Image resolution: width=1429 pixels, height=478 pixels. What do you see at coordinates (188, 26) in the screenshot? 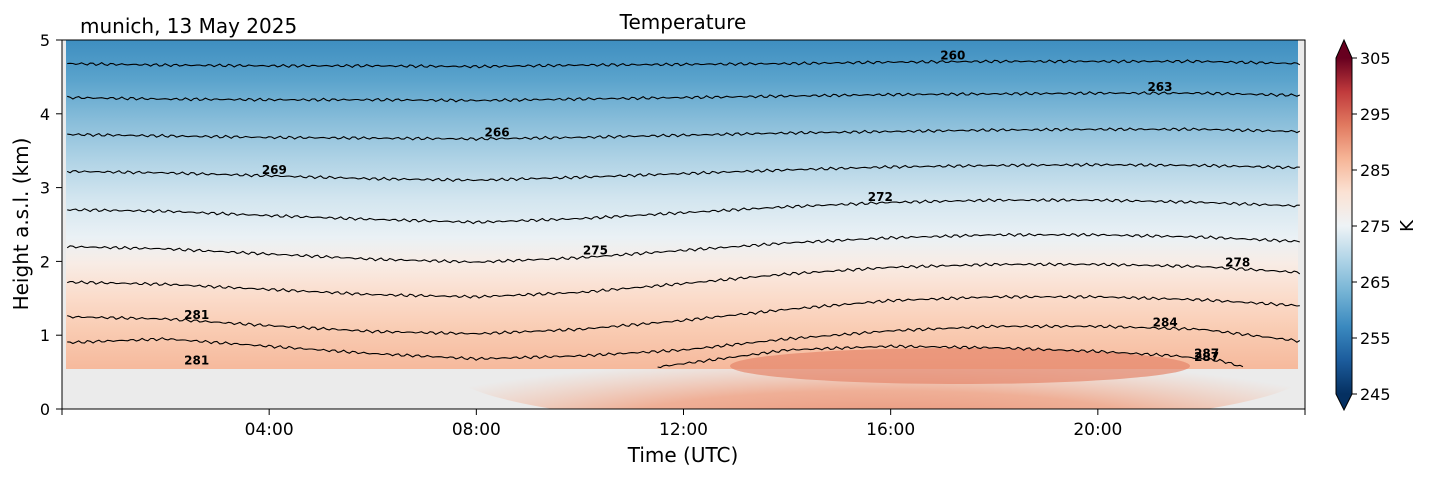
I see `chart-subtitle: munich, 13 May 2025` at bounding box center [188, 26].